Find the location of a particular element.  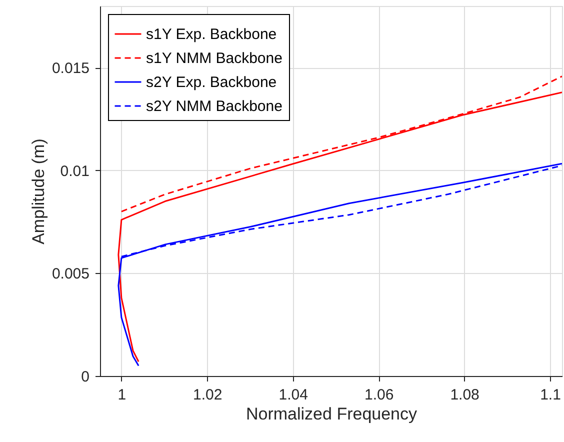

y-tick-label: 0.005 is located at coordinates (71, 274).